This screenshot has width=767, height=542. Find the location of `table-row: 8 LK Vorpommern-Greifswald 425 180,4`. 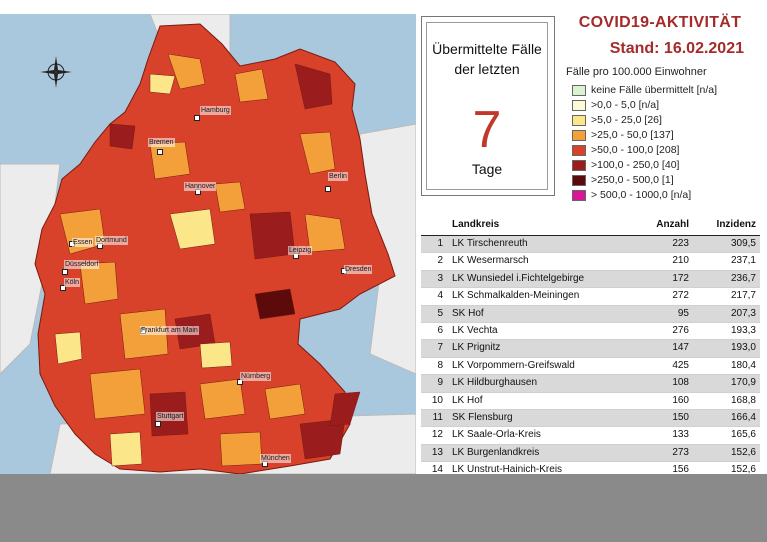

table-row: 8 LK Vorpommern-Greifswald 425 180,4 is located at coordinates (590, 367).